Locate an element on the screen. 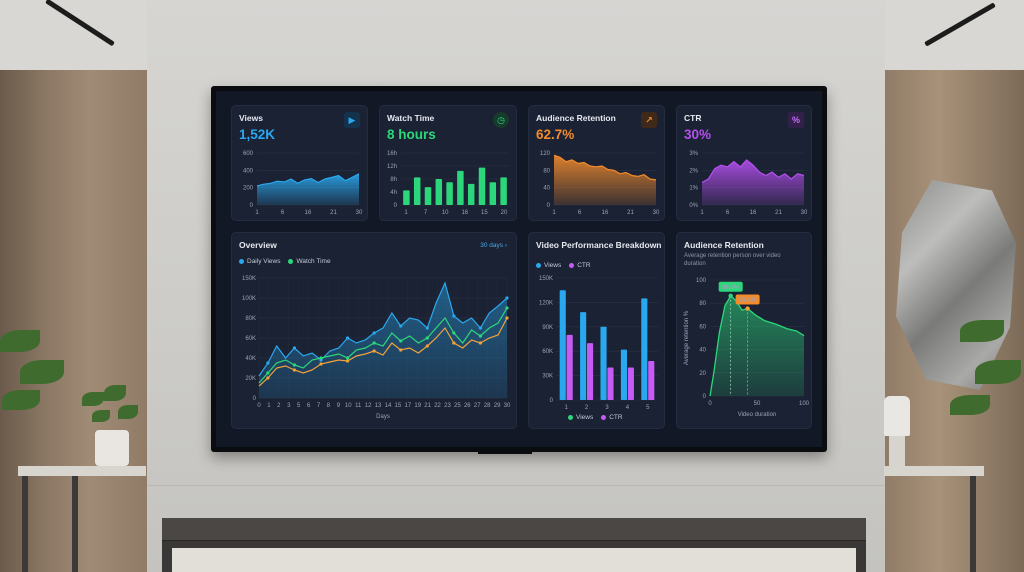 The image size is (1024, 572). x-tick-label: 100 is located at coordinates (804, 404).